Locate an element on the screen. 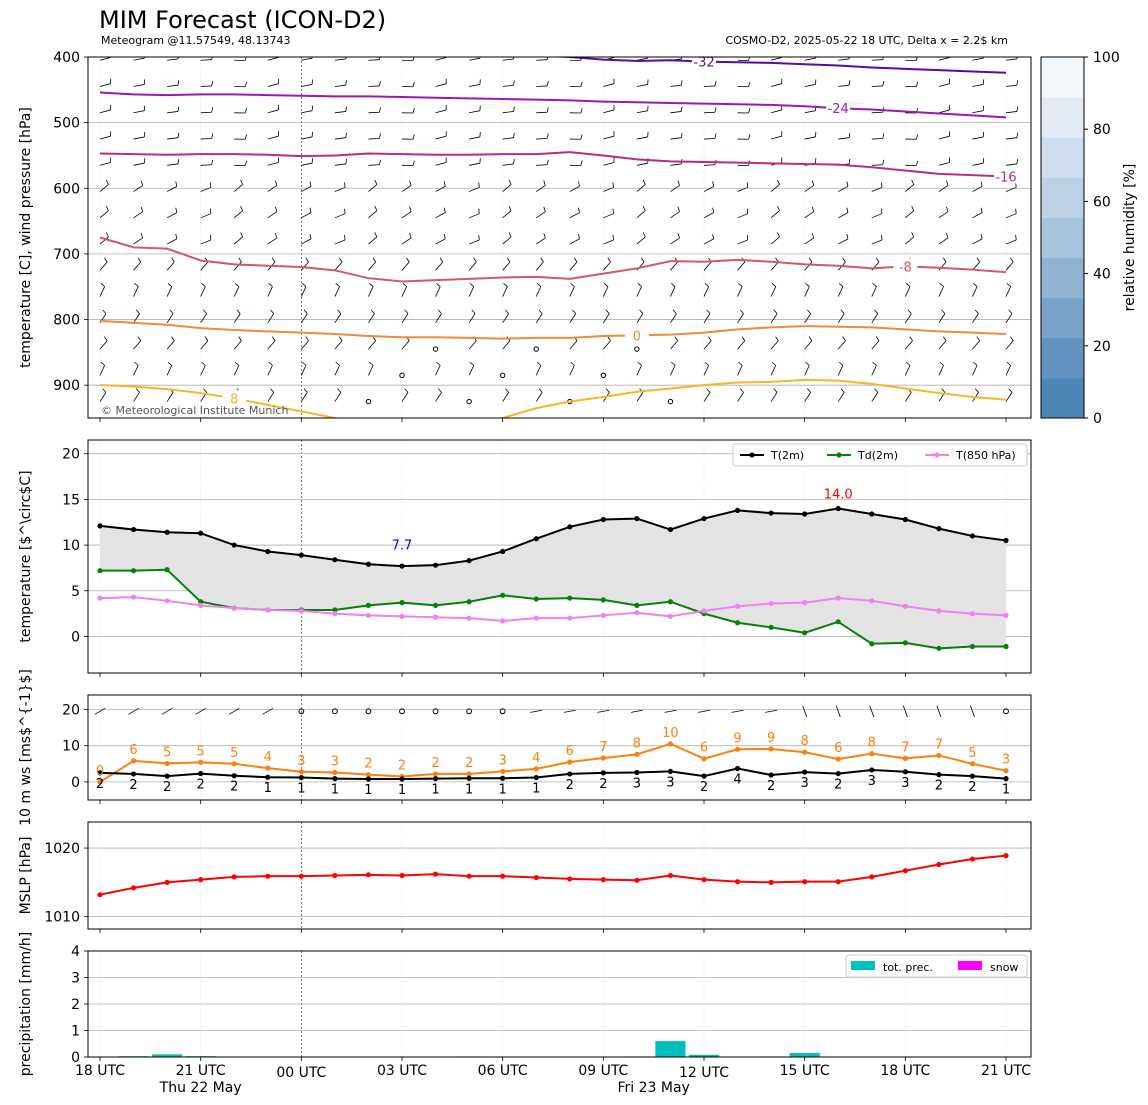  legend-label: Td(2m) is located at coordinates (877, 455).